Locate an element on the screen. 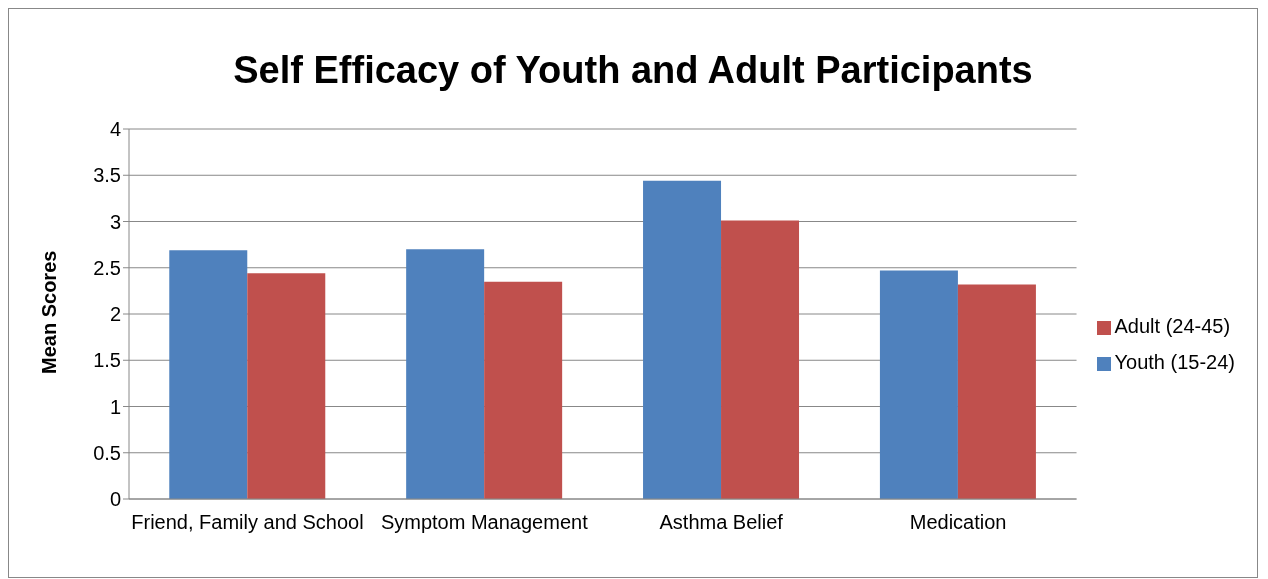  y-tick-label: 2.5 is located at coordinates (107, 267).